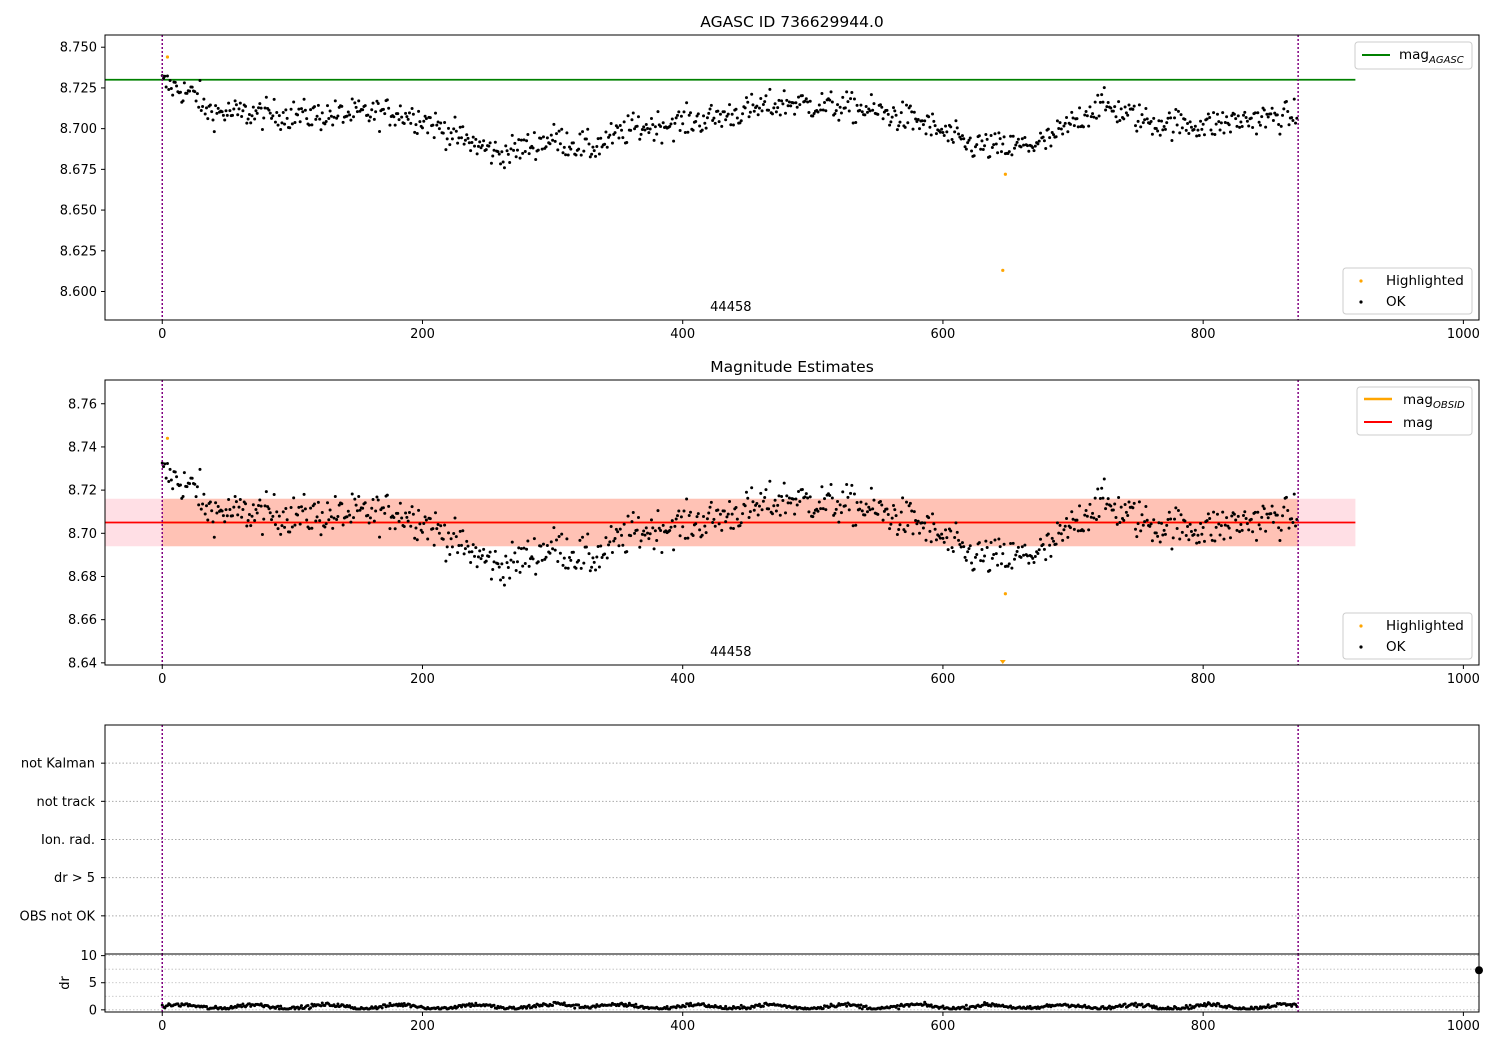  Describe the element at coordinates (1463, 334) in the screenshot. I see `x-tick-label: 1000` at that location.